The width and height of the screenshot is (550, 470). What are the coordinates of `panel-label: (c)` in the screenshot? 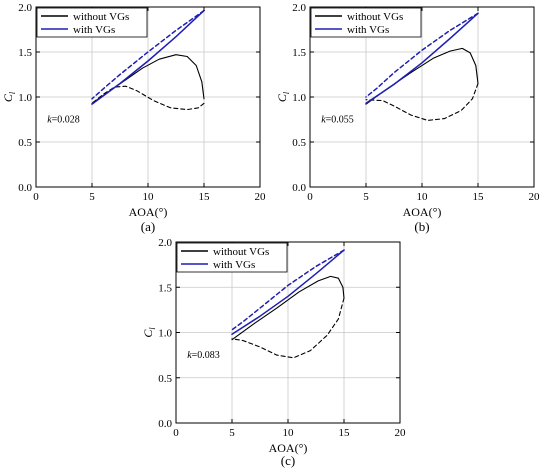 It's located at (288, 460).